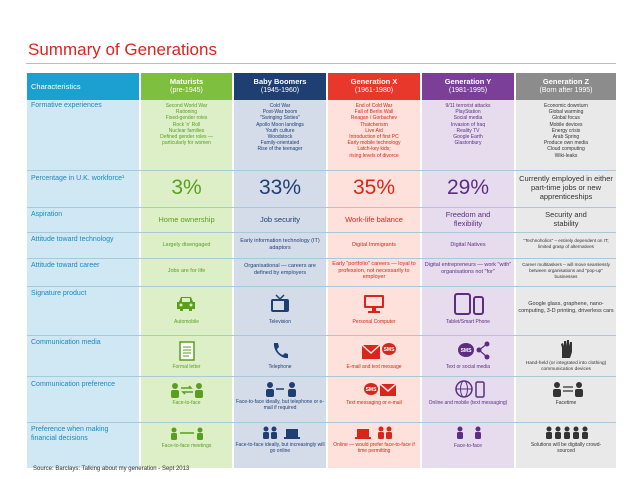  I want to click on svg-text: SMS, so click(390, 350).